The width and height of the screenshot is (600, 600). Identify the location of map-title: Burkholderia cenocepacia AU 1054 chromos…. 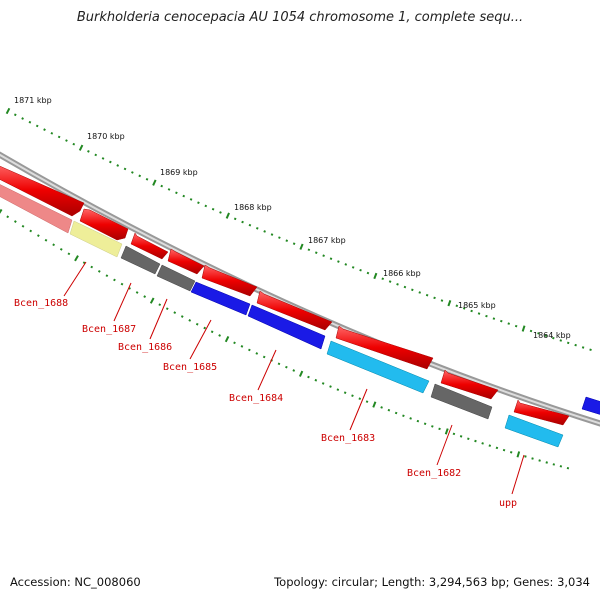
(300, 17).